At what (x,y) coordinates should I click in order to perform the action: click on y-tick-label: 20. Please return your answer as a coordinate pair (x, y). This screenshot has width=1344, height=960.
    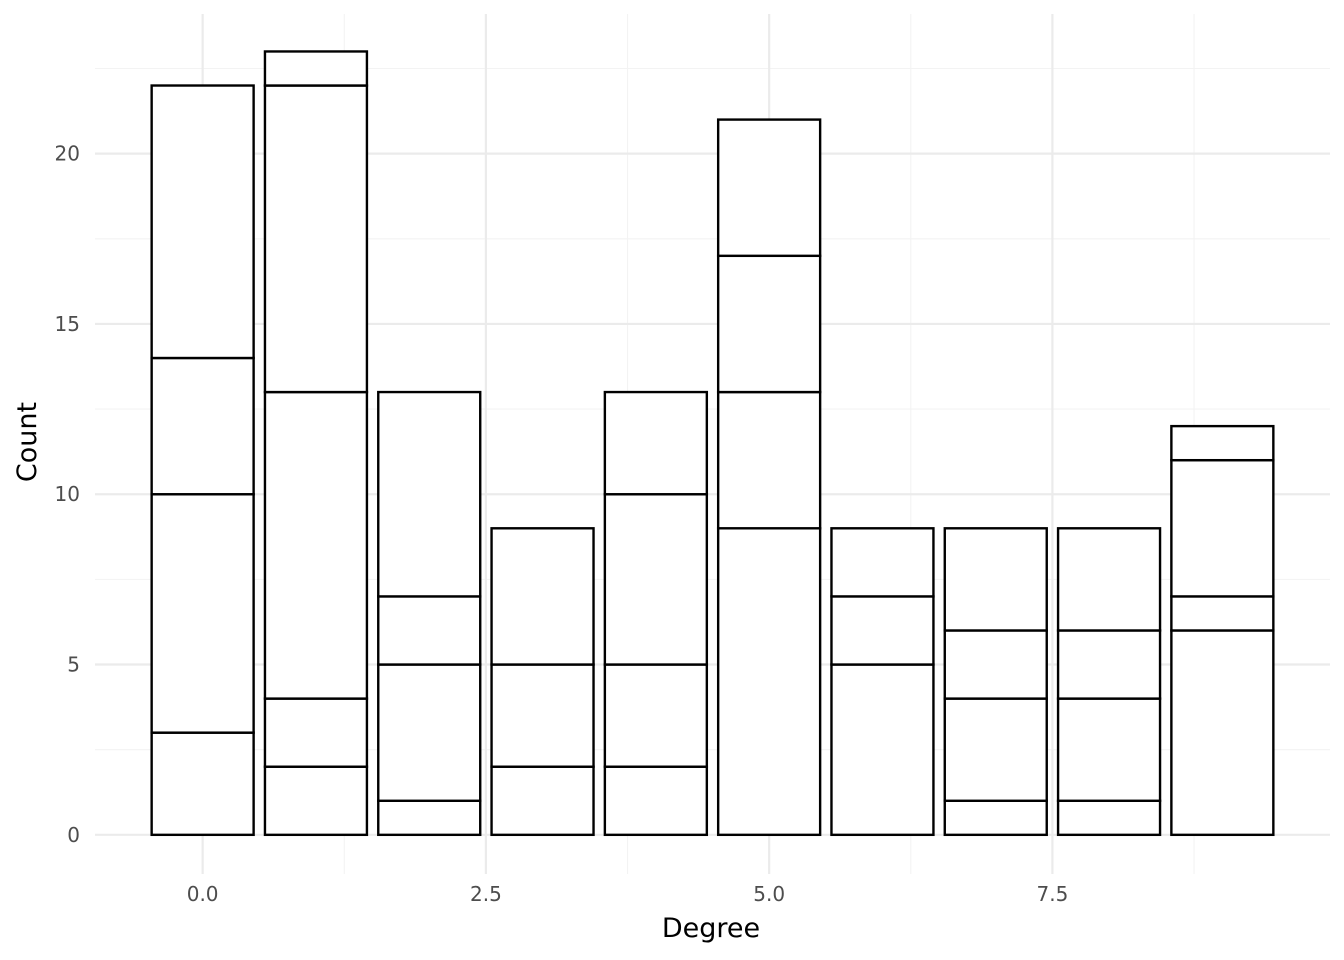
    Looking at the image, I should click on (67, 154).